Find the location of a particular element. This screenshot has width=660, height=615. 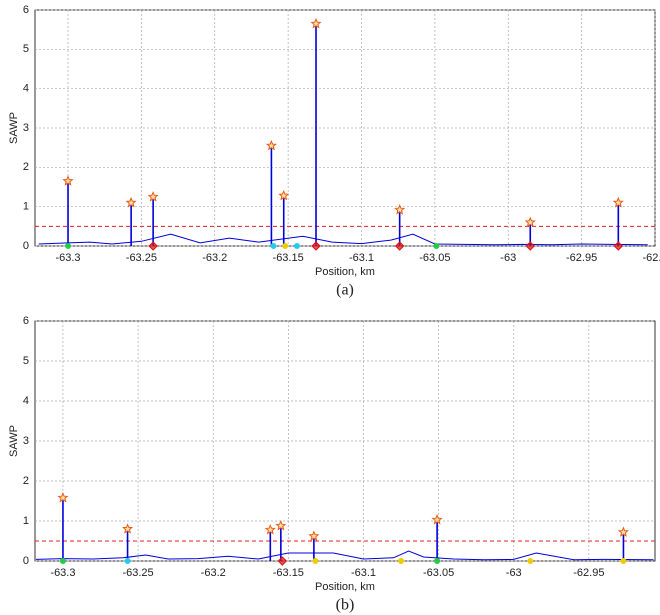

caption: (b) is located at coordinates (345, 605).